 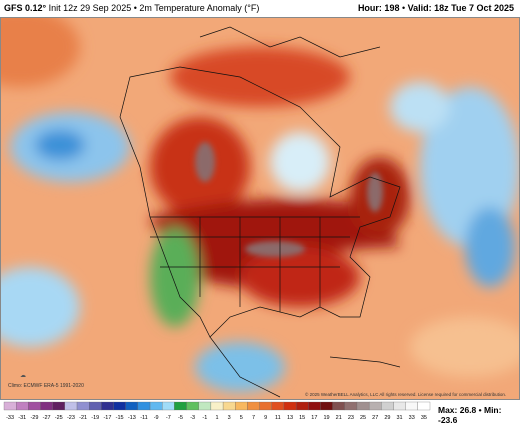 I want to click on colorbar-label: 25, so click(x=363, y=418).